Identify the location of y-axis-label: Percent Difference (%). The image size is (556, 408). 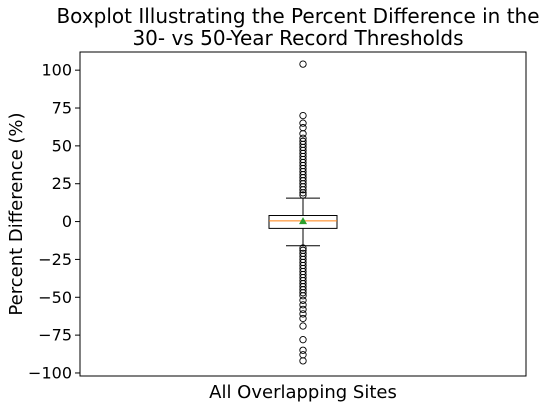
(16, 213).